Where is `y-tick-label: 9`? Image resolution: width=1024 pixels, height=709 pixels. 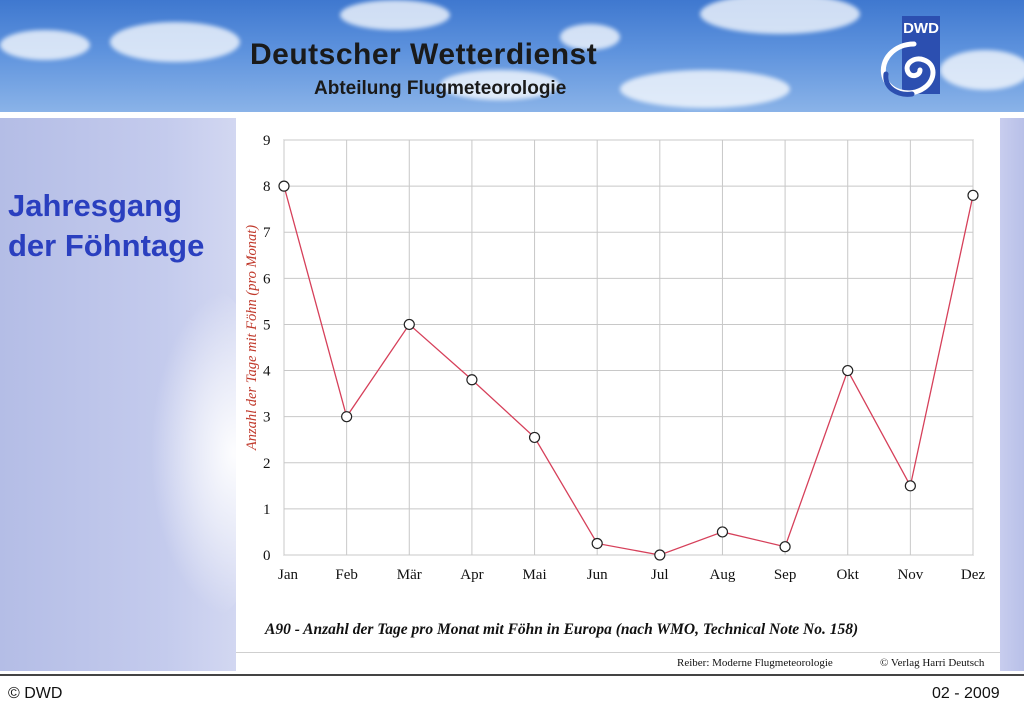
y-tick-label: 9 is located at coordinates (267, 141).